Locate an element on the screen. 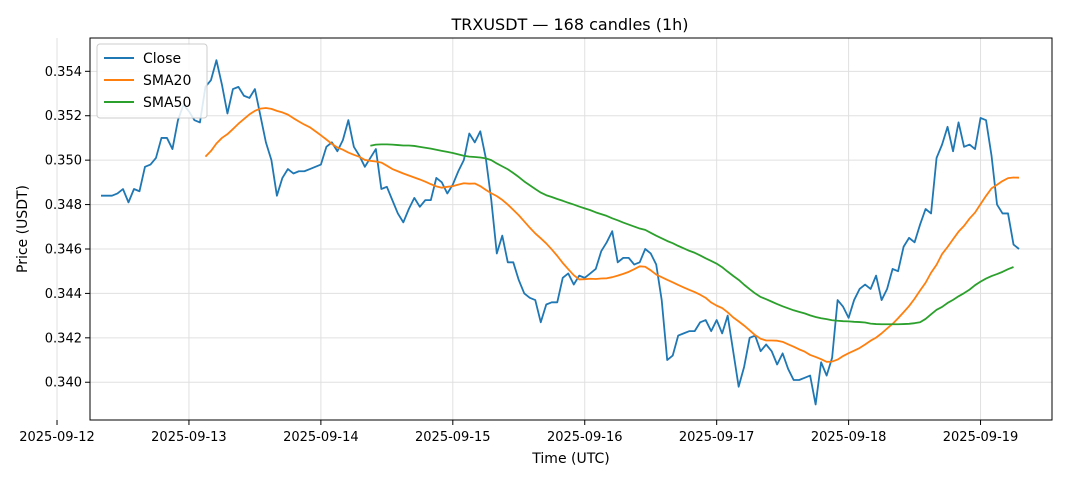 The width and height of the screenshot is (1068, 481). y-tick-label: 0.352 is located at coordinates (63, 116).